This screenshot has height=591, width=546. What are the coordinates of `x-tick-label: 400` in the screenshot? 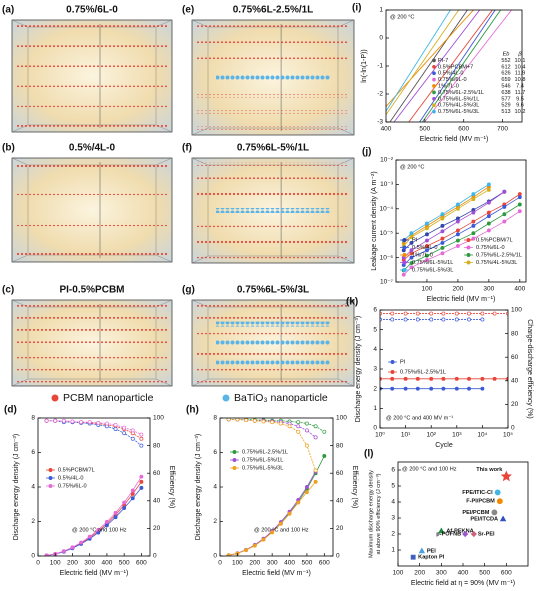 It's located at (386, 129).